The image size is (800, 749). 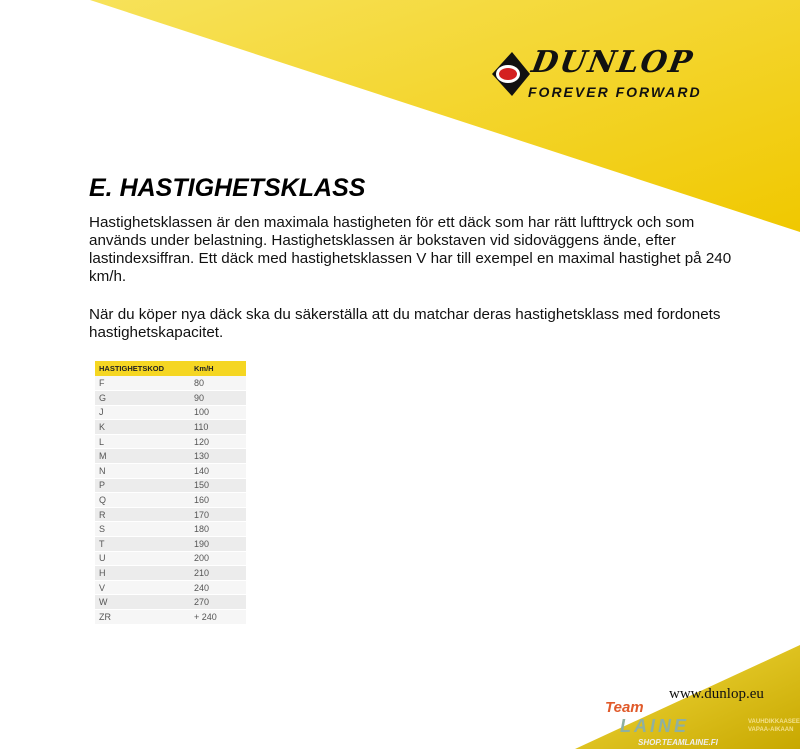 I want to click on bottom-yellow-band, so click(x=687, y=697).